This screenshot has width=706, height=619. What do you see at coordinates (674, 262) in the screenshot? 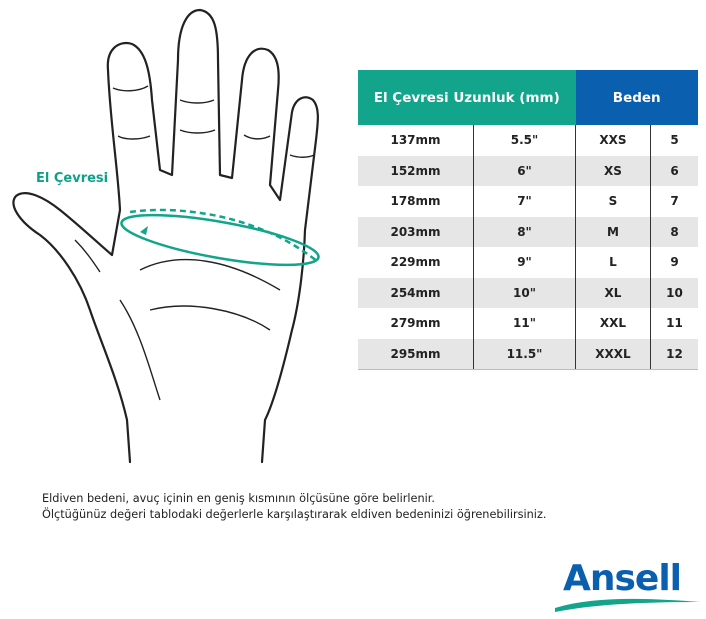
I see `size-number-cell: 9` at bounding box center [674, 262].